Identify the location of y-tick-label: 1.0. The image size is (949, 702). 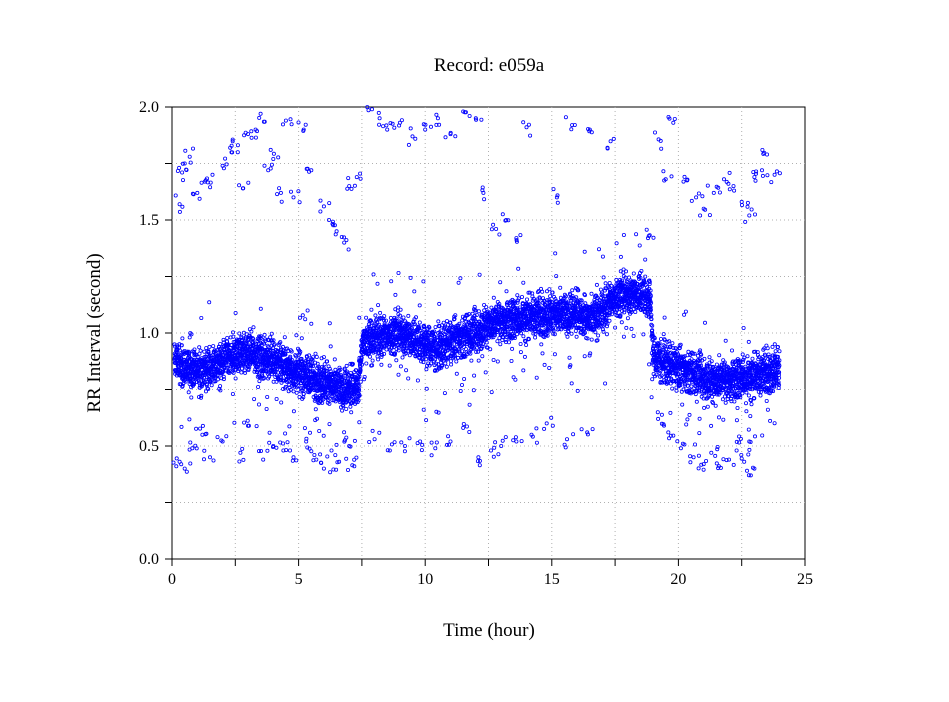
(149, 333).